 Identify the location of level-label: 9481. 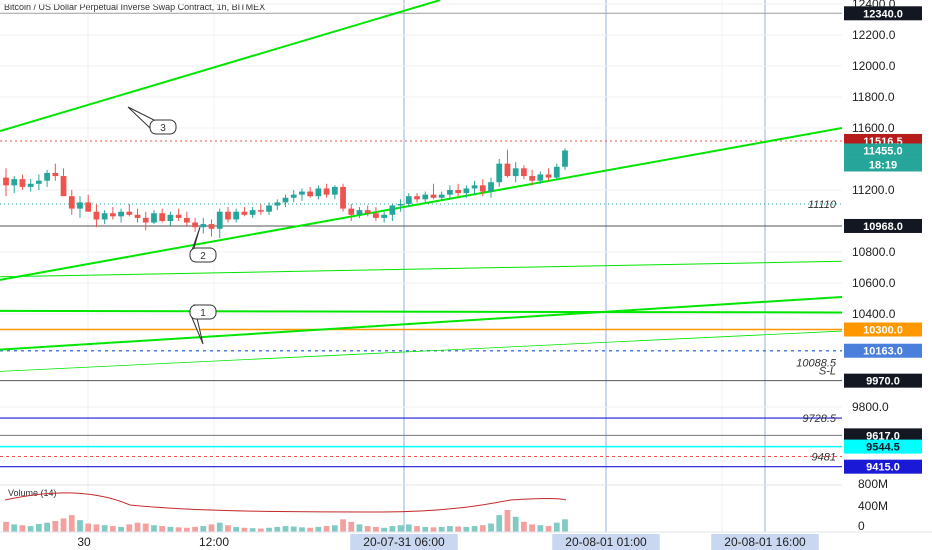
(824, 457).